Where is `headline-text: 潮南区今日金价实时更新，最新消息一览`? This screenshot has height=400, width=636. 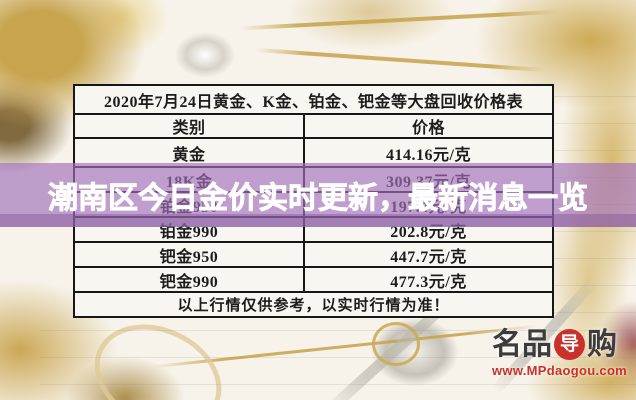 headline-text: 潮南区今日金价实时更新，最新消息一览 is located at coordinates (318, 199).